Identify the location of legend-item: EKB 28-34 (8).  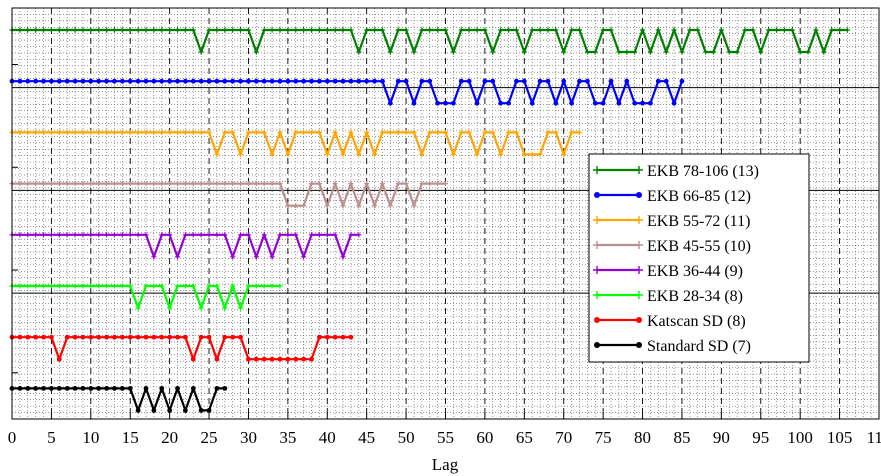
(668, 296).